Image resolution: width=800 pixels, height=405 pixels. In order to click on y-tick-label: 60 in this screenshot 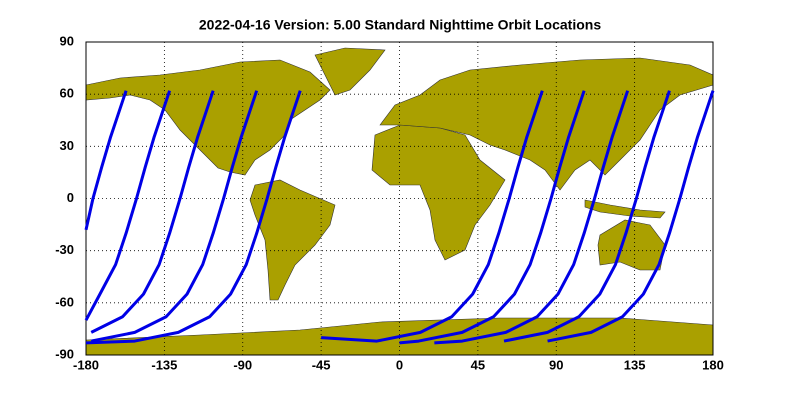, I will do `click(67, 93)`.